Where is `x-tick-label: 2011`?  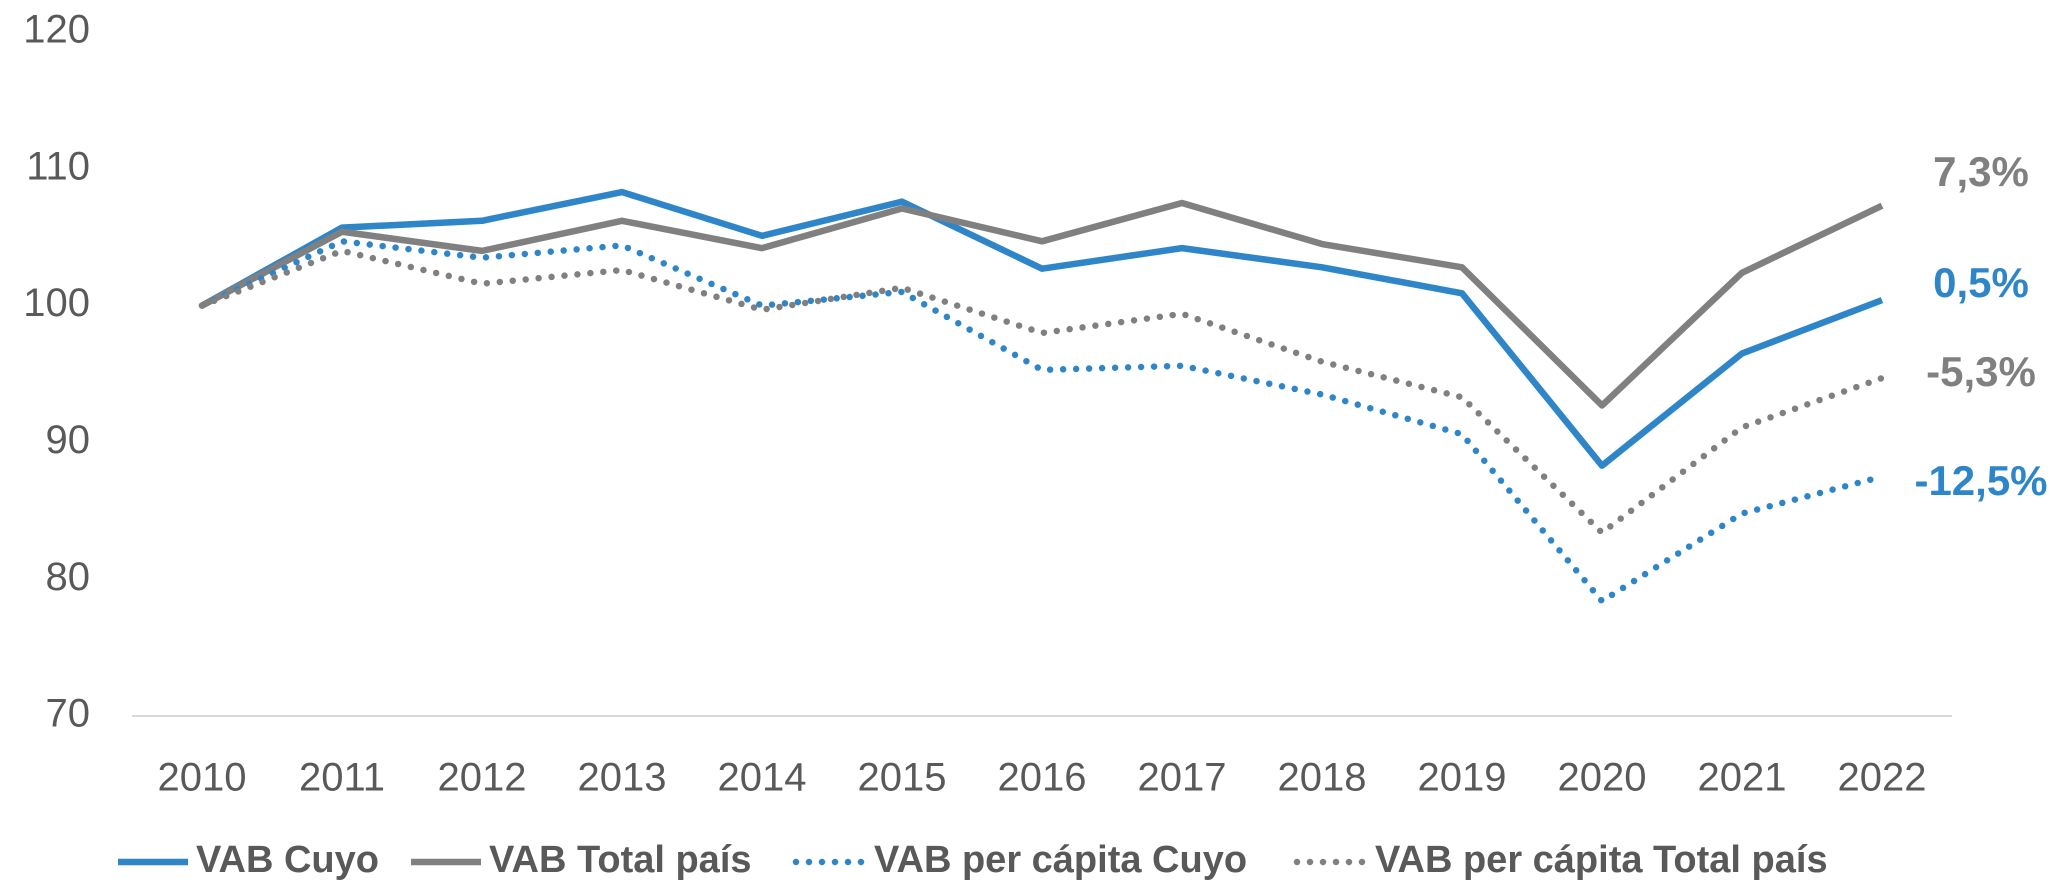
x-tick-label: 2011 is located at coordinates (342, 778).